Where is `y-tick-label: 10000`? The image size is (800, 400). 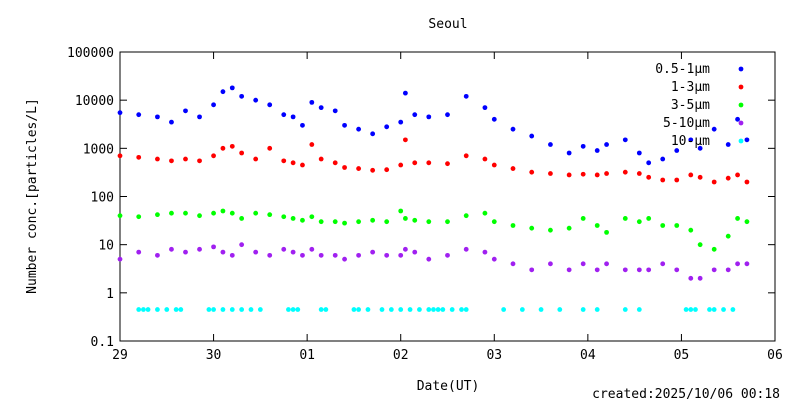 y-tick-label: 10000 is located at coordinates (94, 101).